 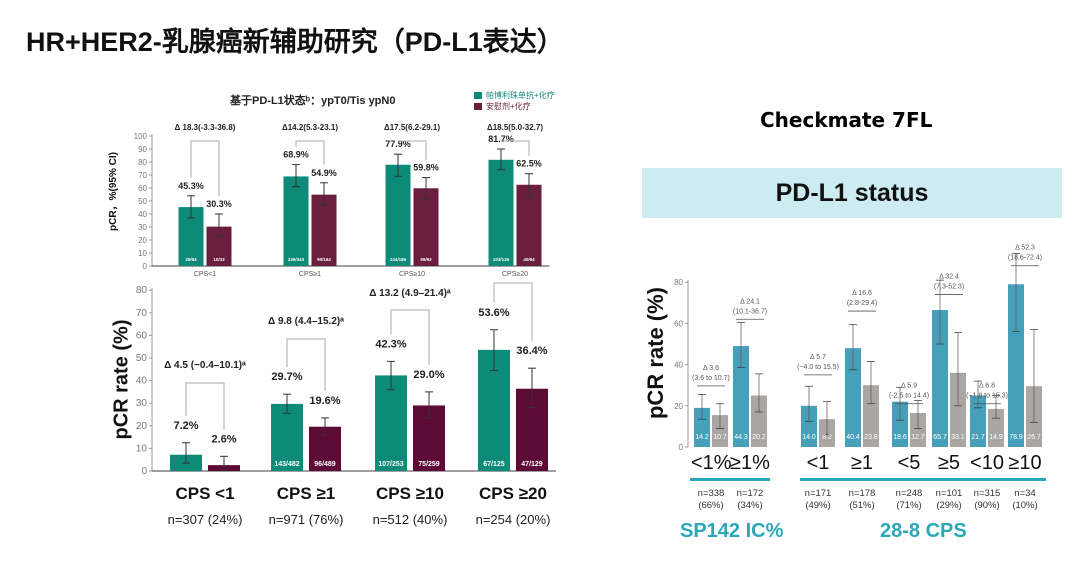 What do you see at coordinates (1025, 248) in the screenshot?
I see `delta-label: Δ 52.3` at bounding box center [1025, 248].